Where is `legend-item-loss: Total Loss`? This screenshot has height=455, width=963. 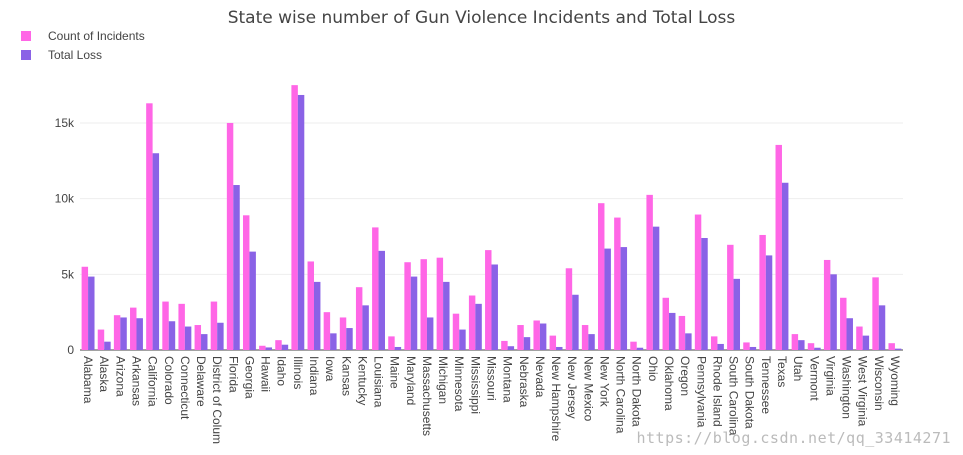
legend-item-loss: Total Loss is located at coordinates (83, 54).